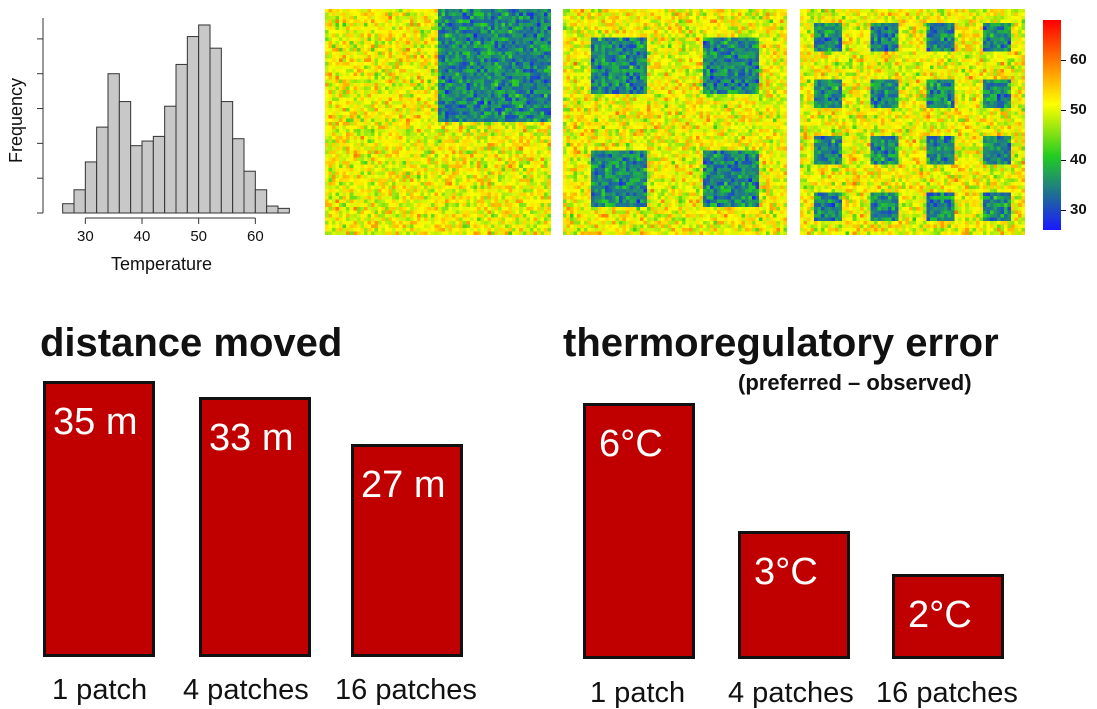 This screenshot has height=709, width=1097. Describe the element at coordinates (85, 236) in the screenshot. I see `histogram-x-tick-label: 30` at that location.